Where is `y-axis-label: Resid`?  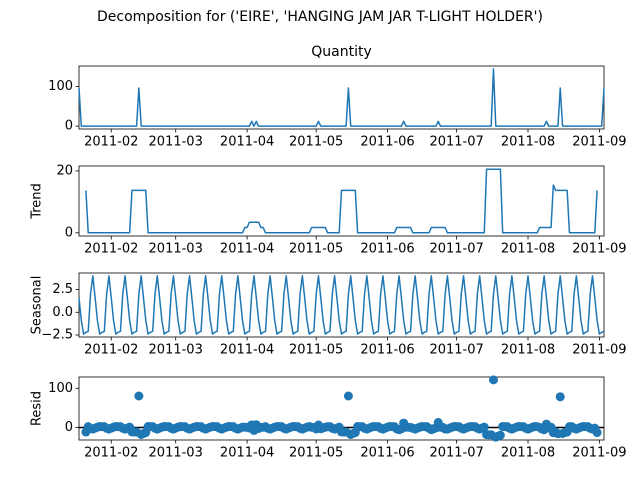
y-axis-label: Resid is located at coordinates (37, 408).